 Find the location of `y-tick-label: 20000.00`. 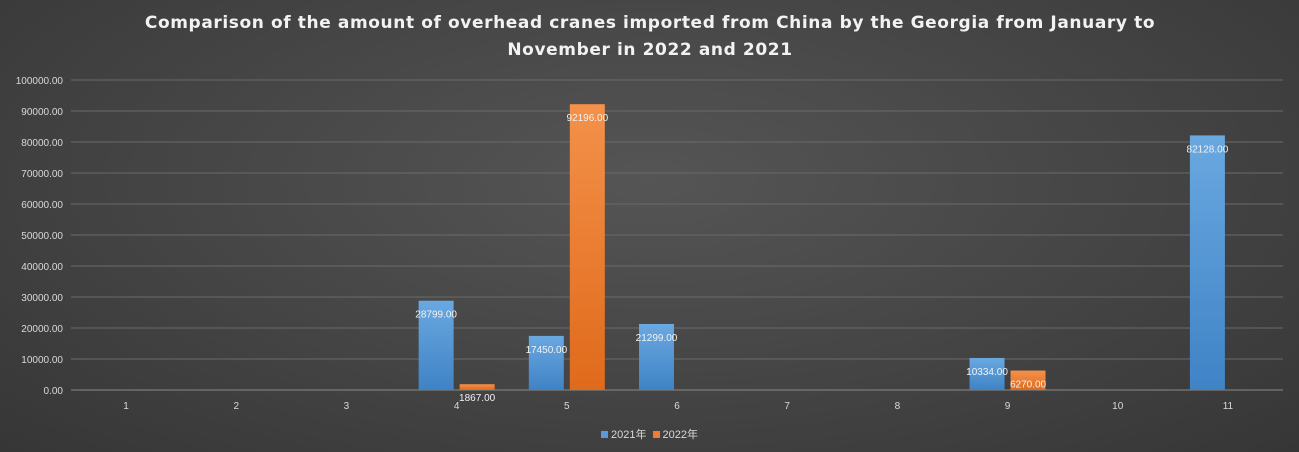

y-tick-label: 20000.00 is located at coordinates (42, 329).